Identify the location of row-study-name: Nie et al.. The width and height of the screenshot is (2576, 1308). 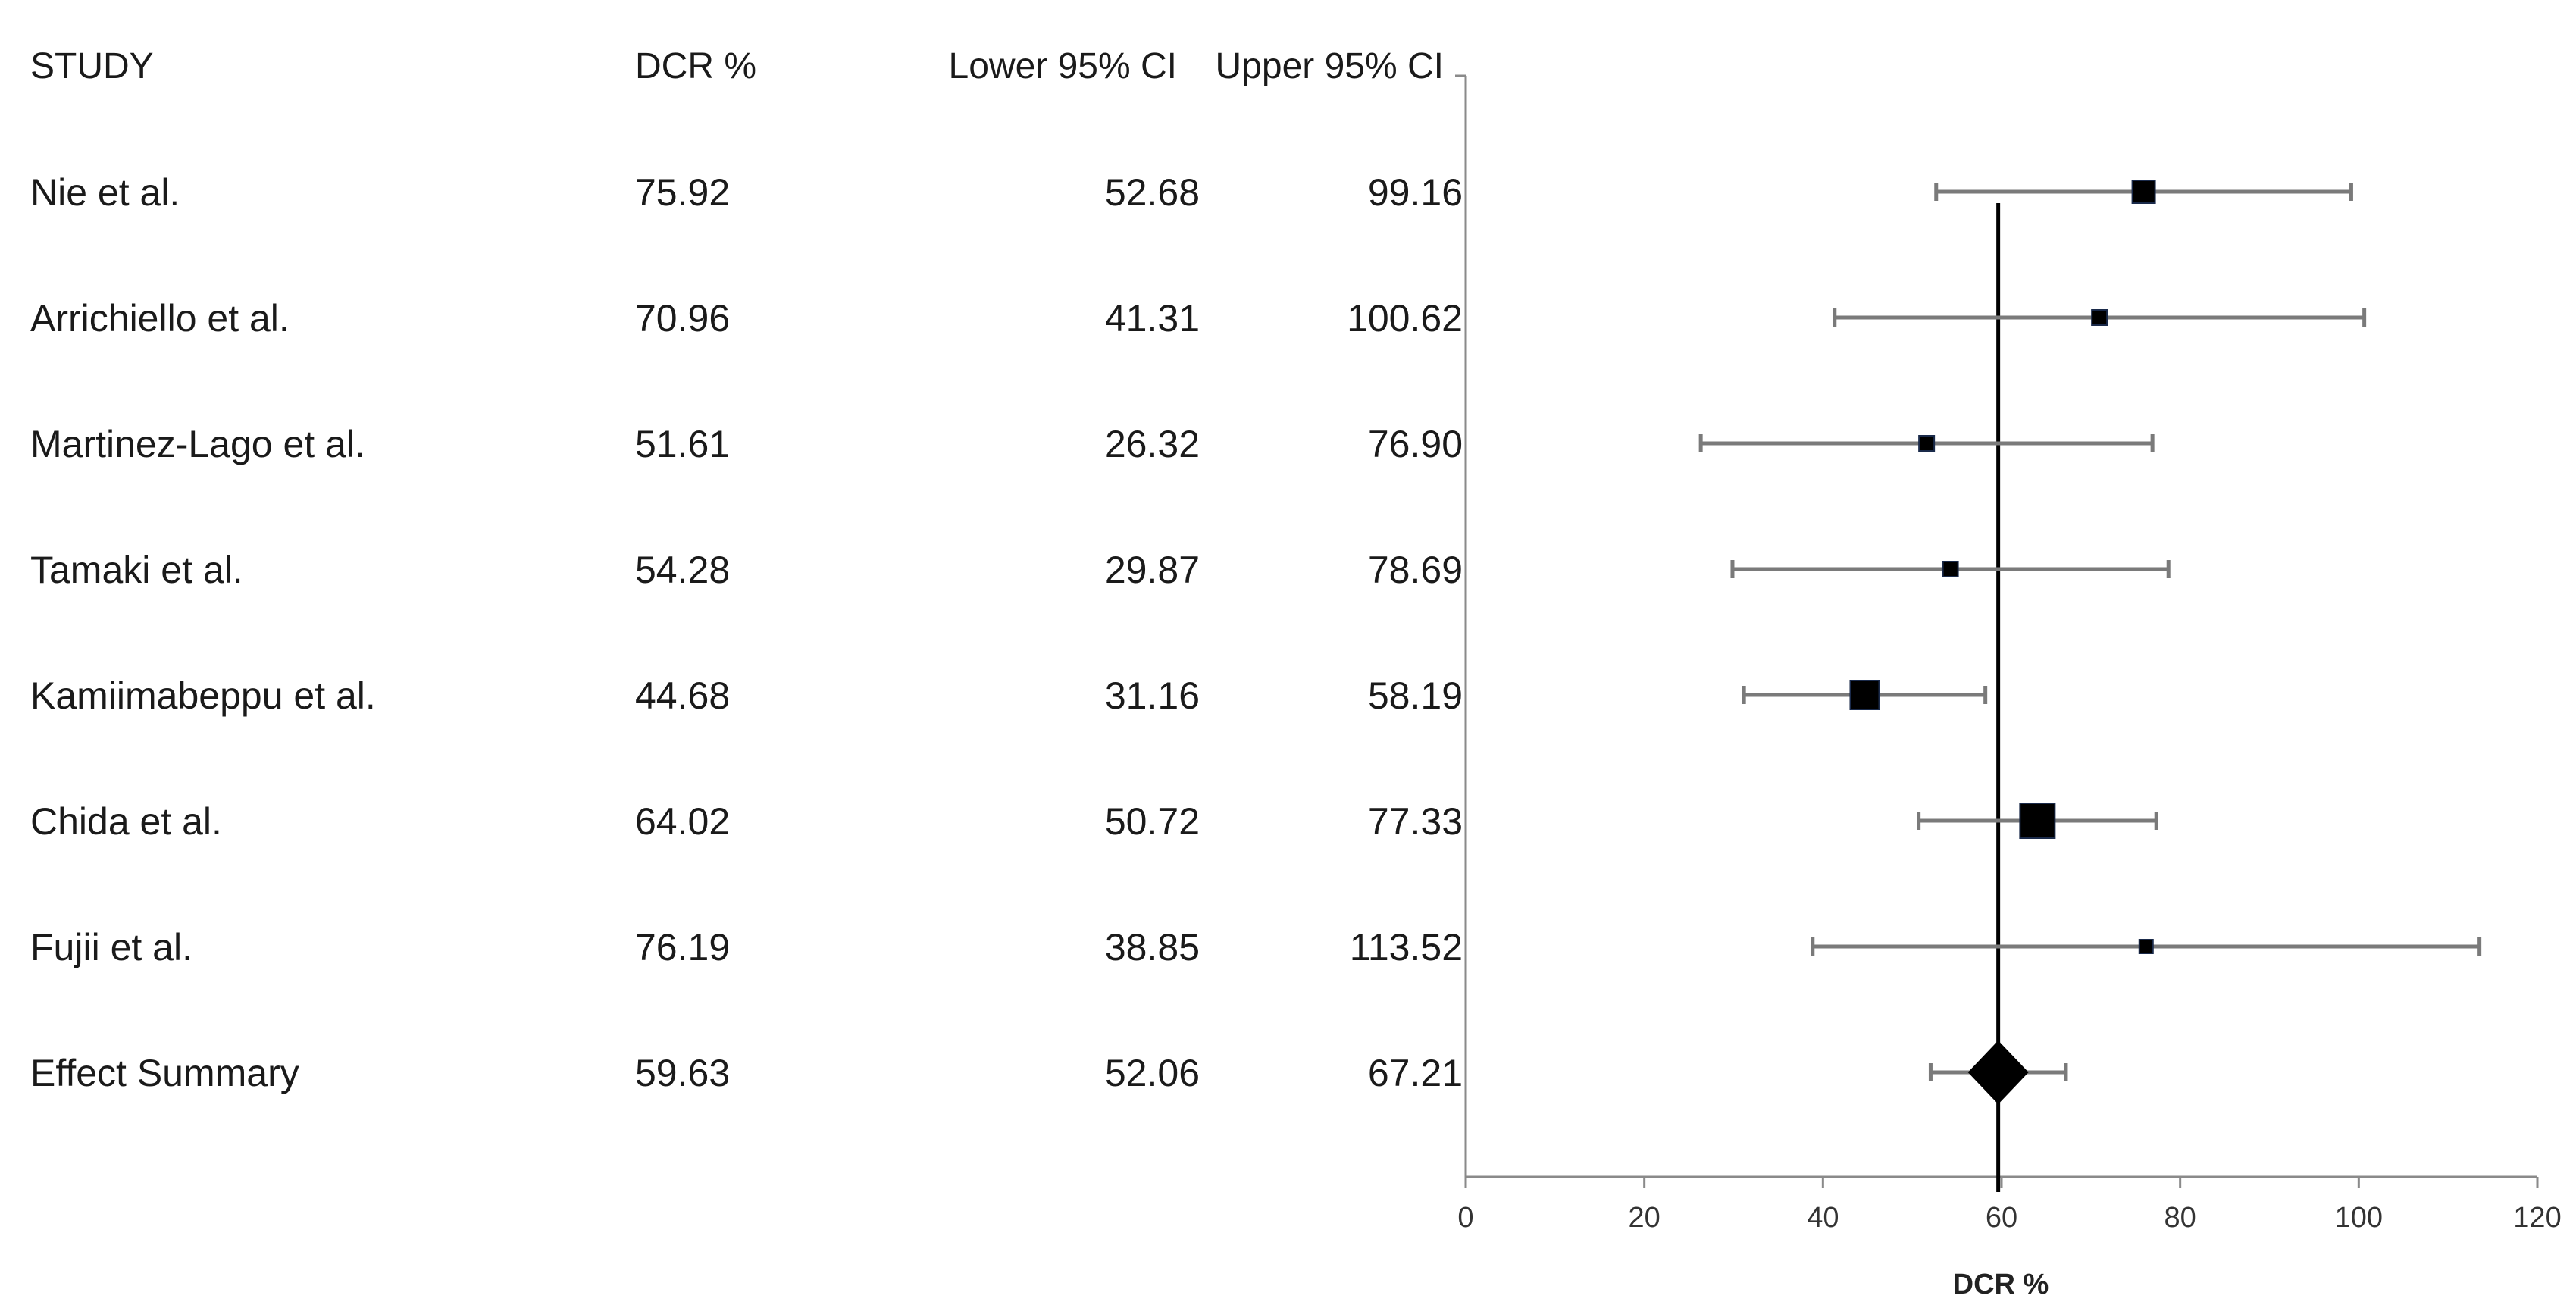
(105, 192).